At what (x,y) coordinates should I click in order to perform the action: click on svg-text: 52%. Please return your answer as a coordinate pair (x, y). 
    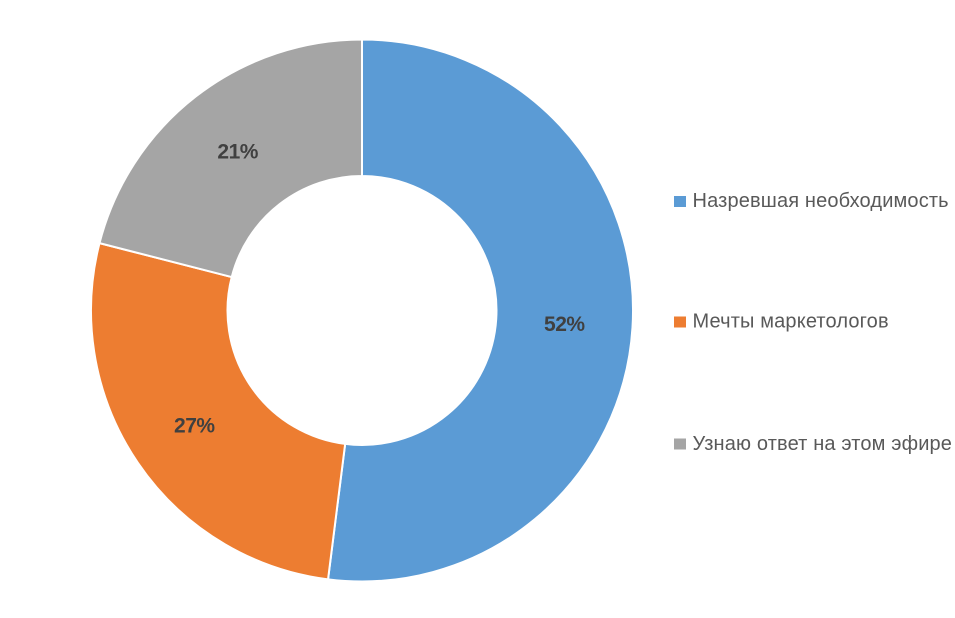
    Looking at the image, I should click on (564, 324).